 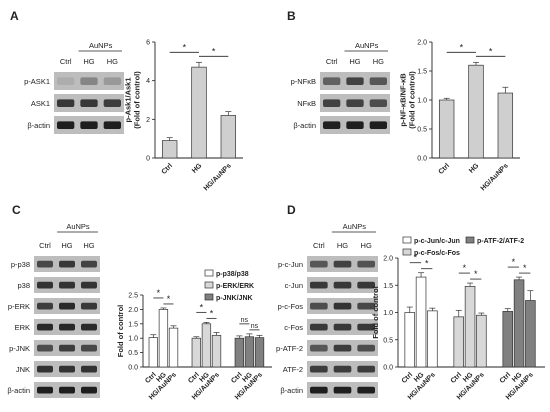 I want to click on blot-label: p-ASK1, so click(x=37, y=81).